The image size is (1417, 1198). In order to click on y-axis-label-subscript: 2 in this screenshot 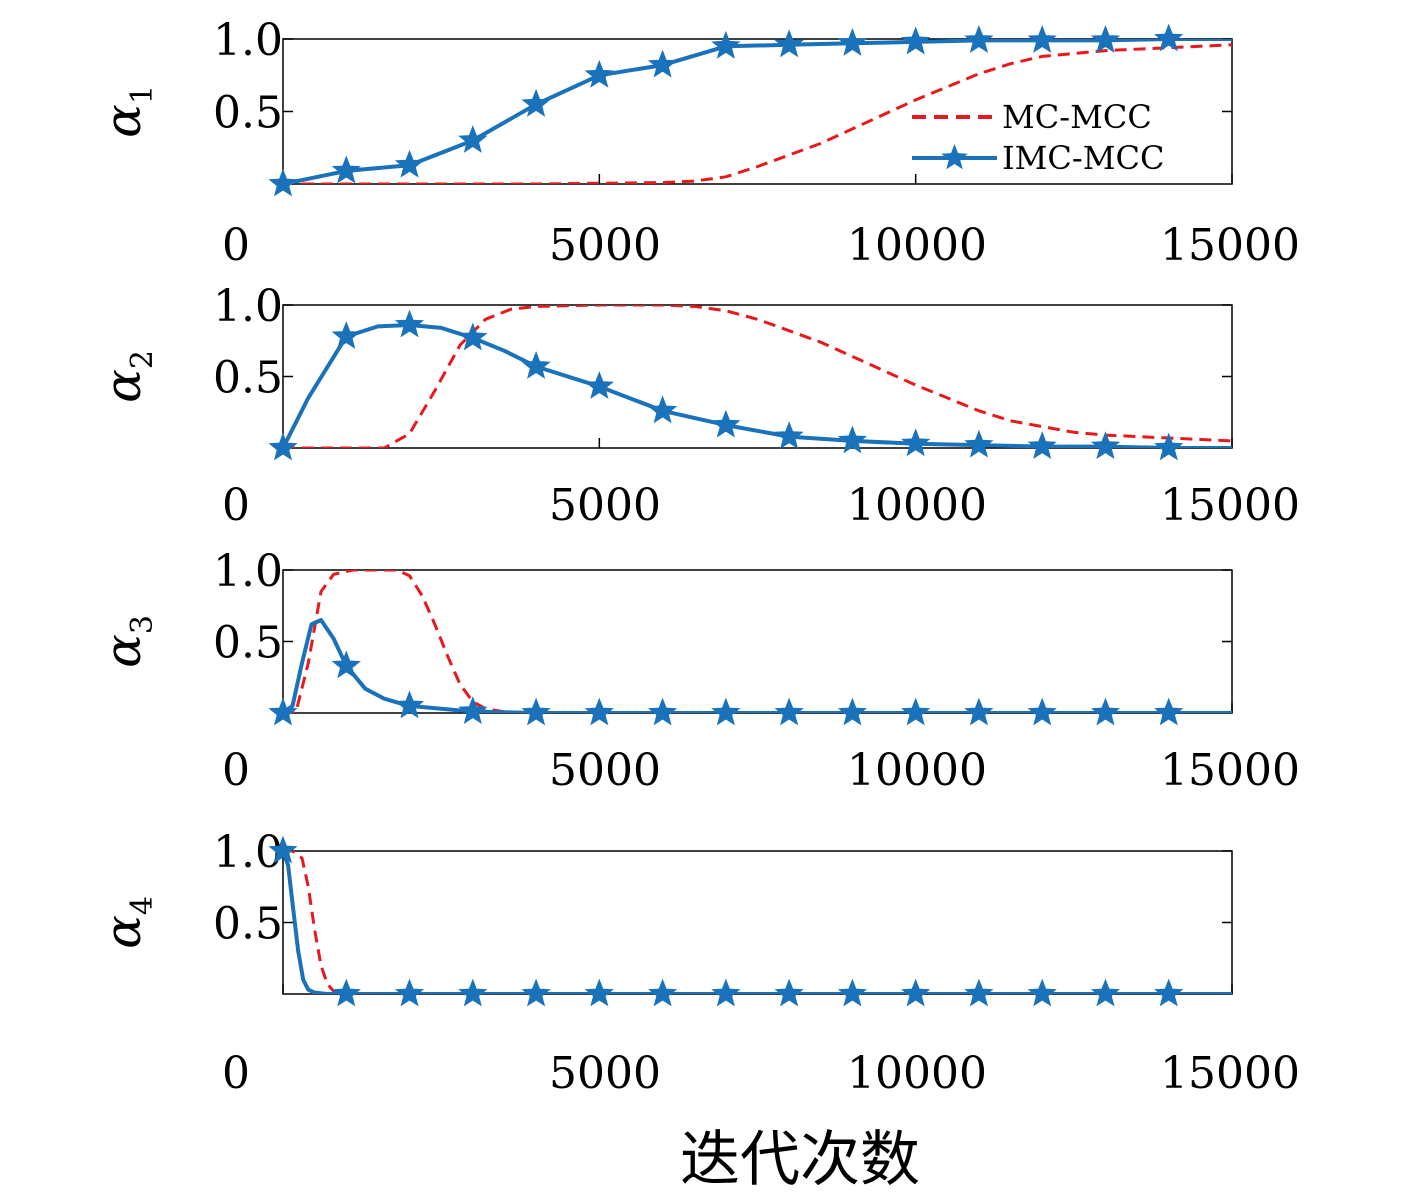, I will do `click(142, 359)`.